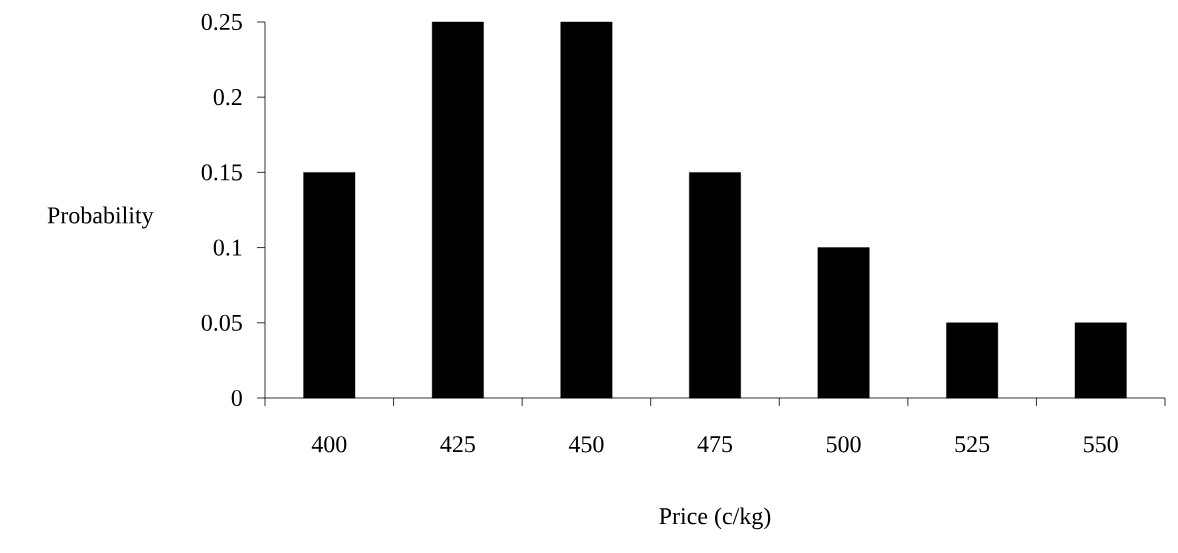  I want to click on y-tick-label: 0, so click(236, 398).